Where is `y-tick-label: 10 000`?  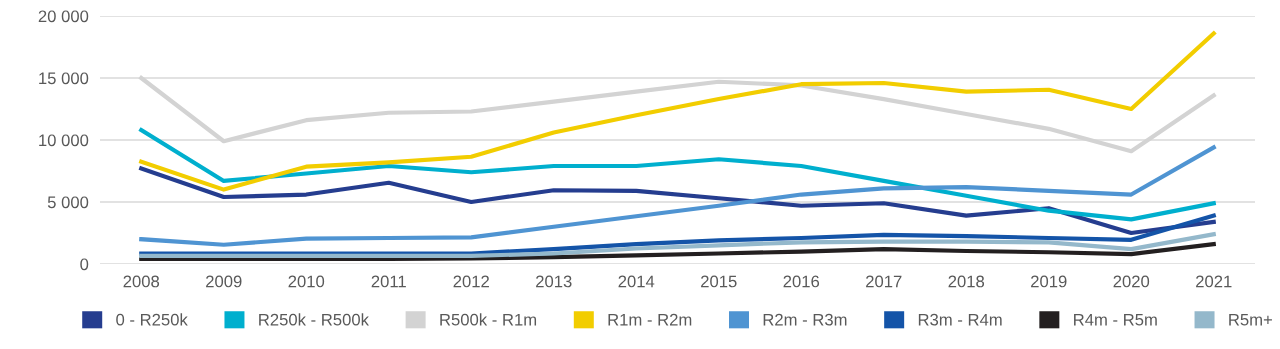
y-tick-label: 10 000 is located at coordinates (64, 140).